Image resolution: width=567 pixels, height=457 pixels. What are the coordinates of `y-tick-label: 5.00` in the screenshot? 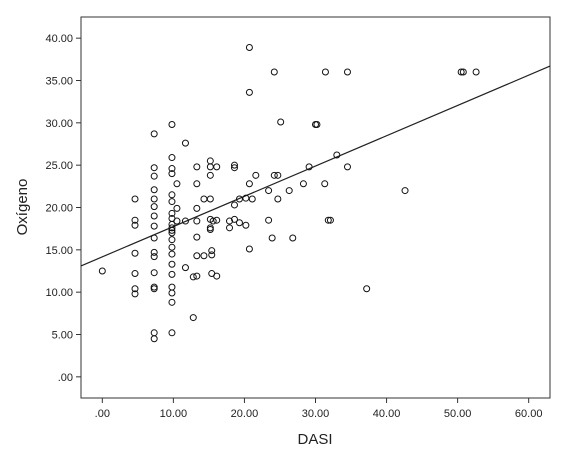 It's located at (62, 336).